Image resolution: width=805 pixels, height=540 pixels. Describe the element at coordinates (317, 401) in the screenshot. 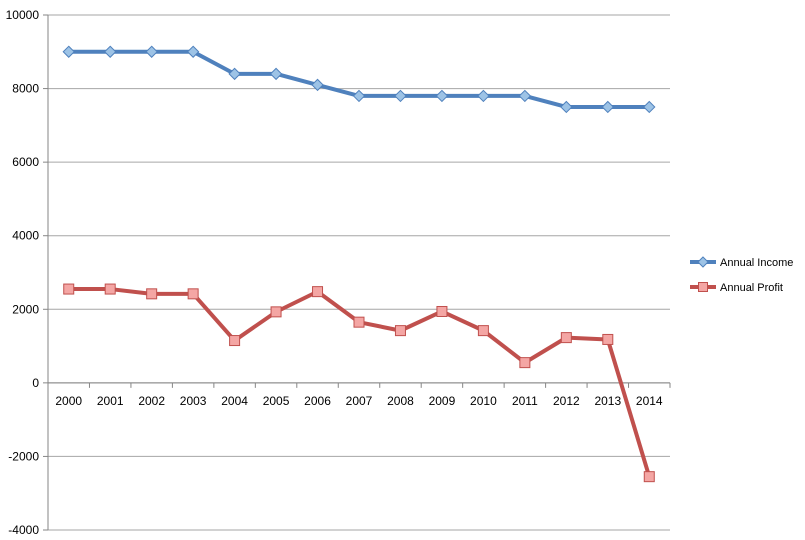

I see `x-tick-label: 2006` at that location.